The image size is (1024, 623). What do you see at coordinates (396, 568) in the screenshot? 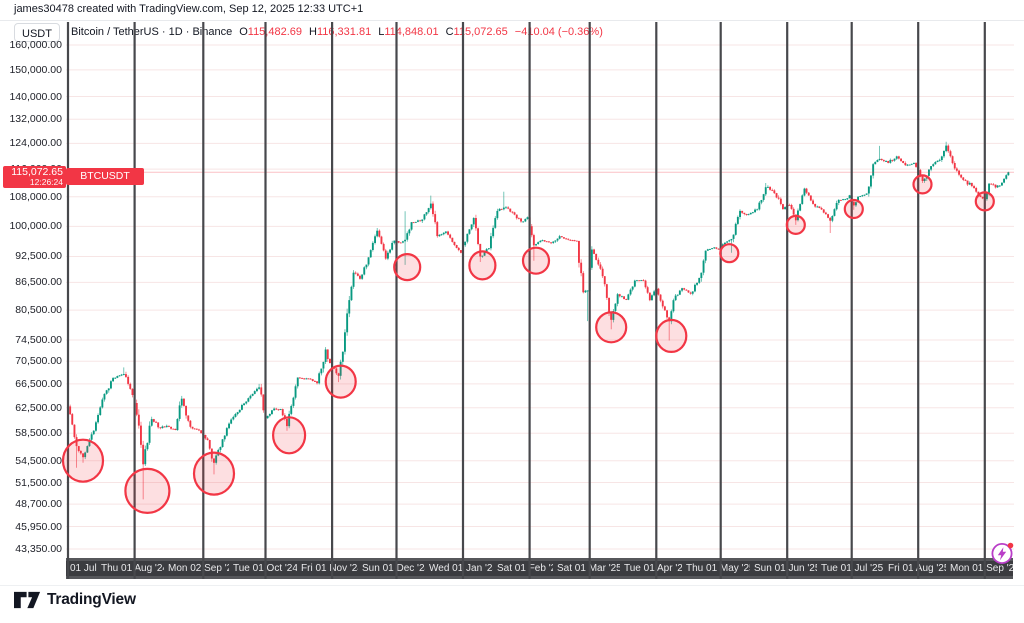
I see `time-axis-label: Sun 01 Dec '24` at bounding box center [396, 568].